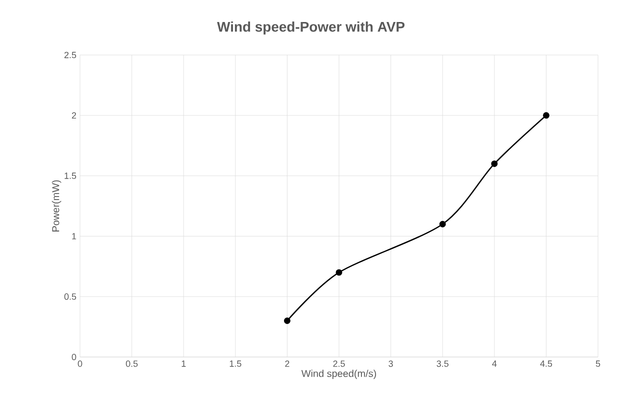  What do you see at coordinates (494, 363) in the screenshot?
I see `x-tick-label: 4` at bounding box center [494, 363].